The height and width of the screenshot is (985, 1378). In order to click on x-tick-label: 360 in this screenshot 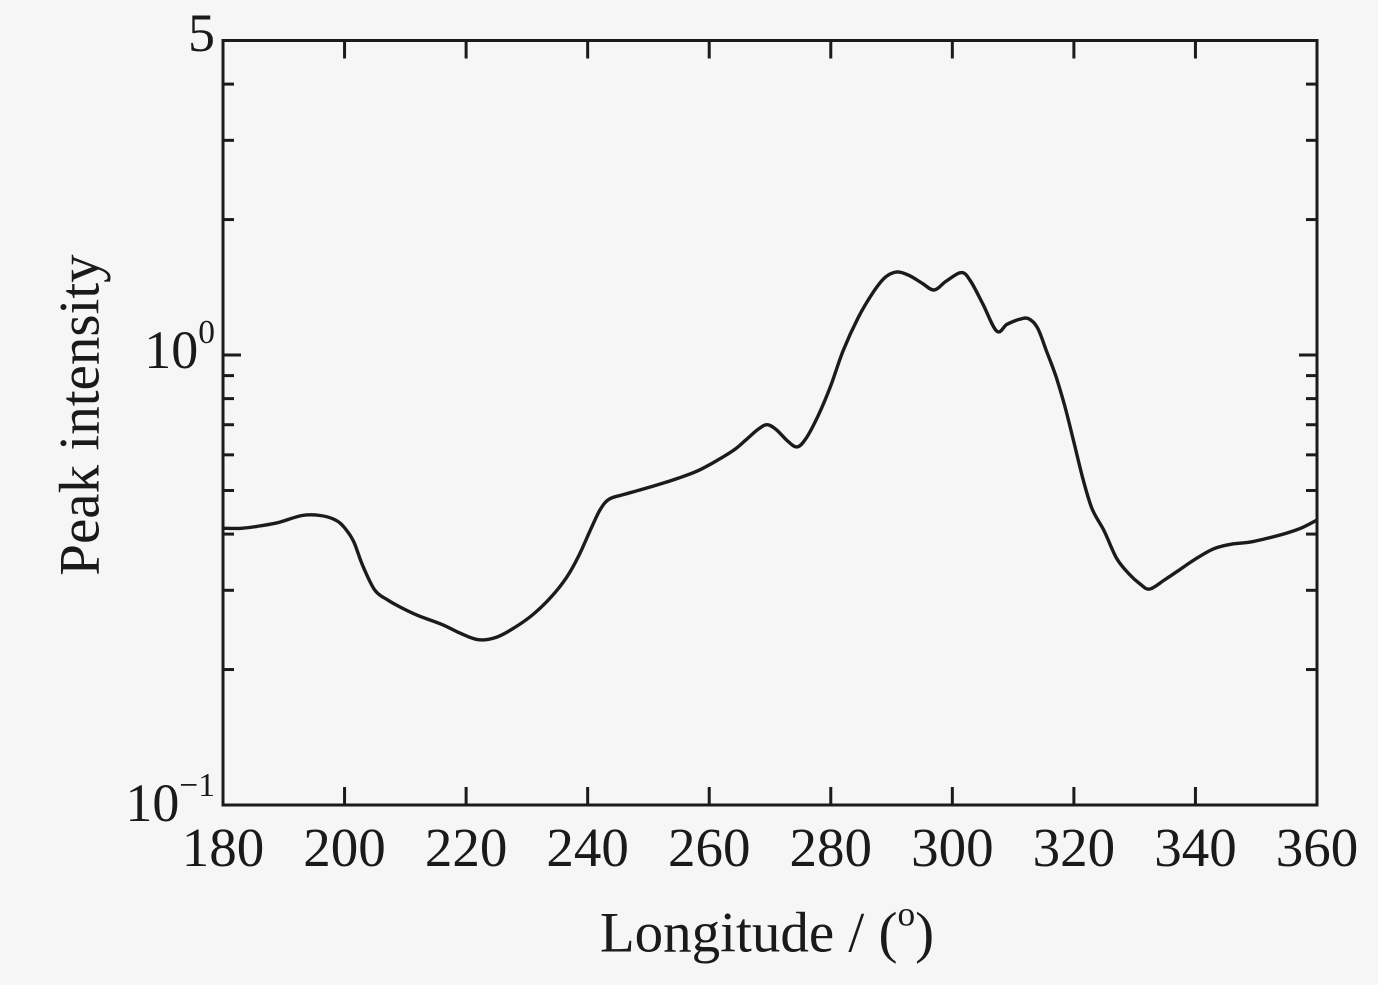, I will do `click(1317, 847)`.